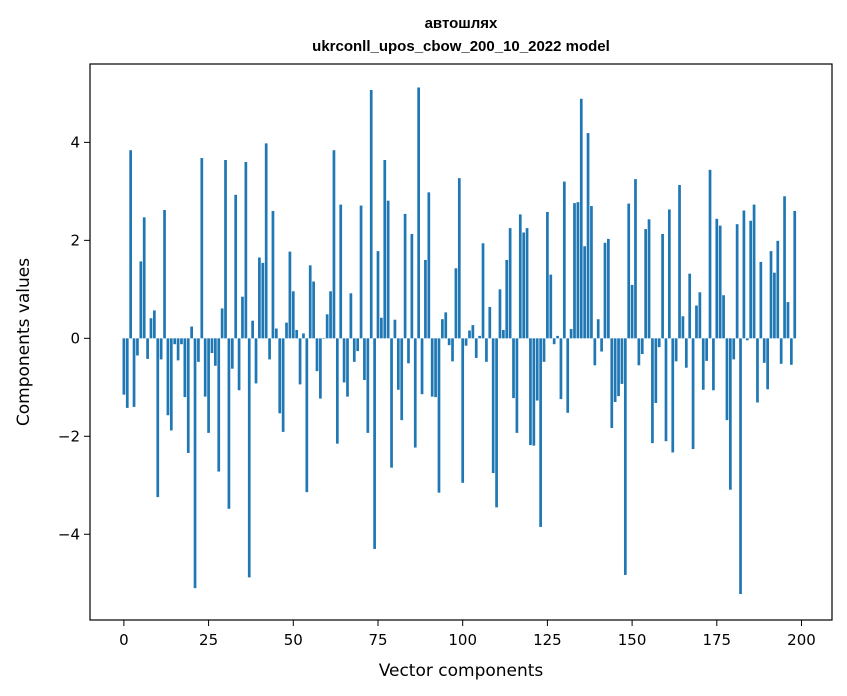  I want to click on chart-title-line1: автошлях, so click(461, 23).